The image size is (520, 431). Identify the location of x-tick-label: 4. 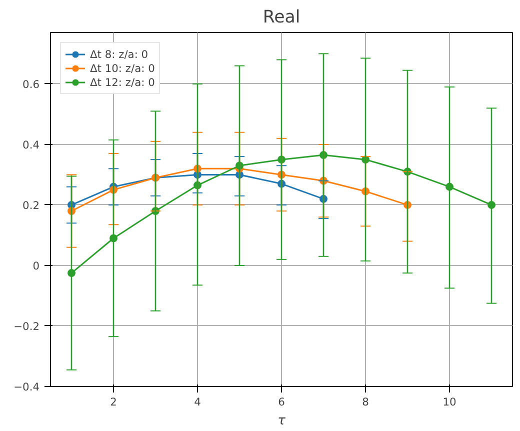
(198, 402).